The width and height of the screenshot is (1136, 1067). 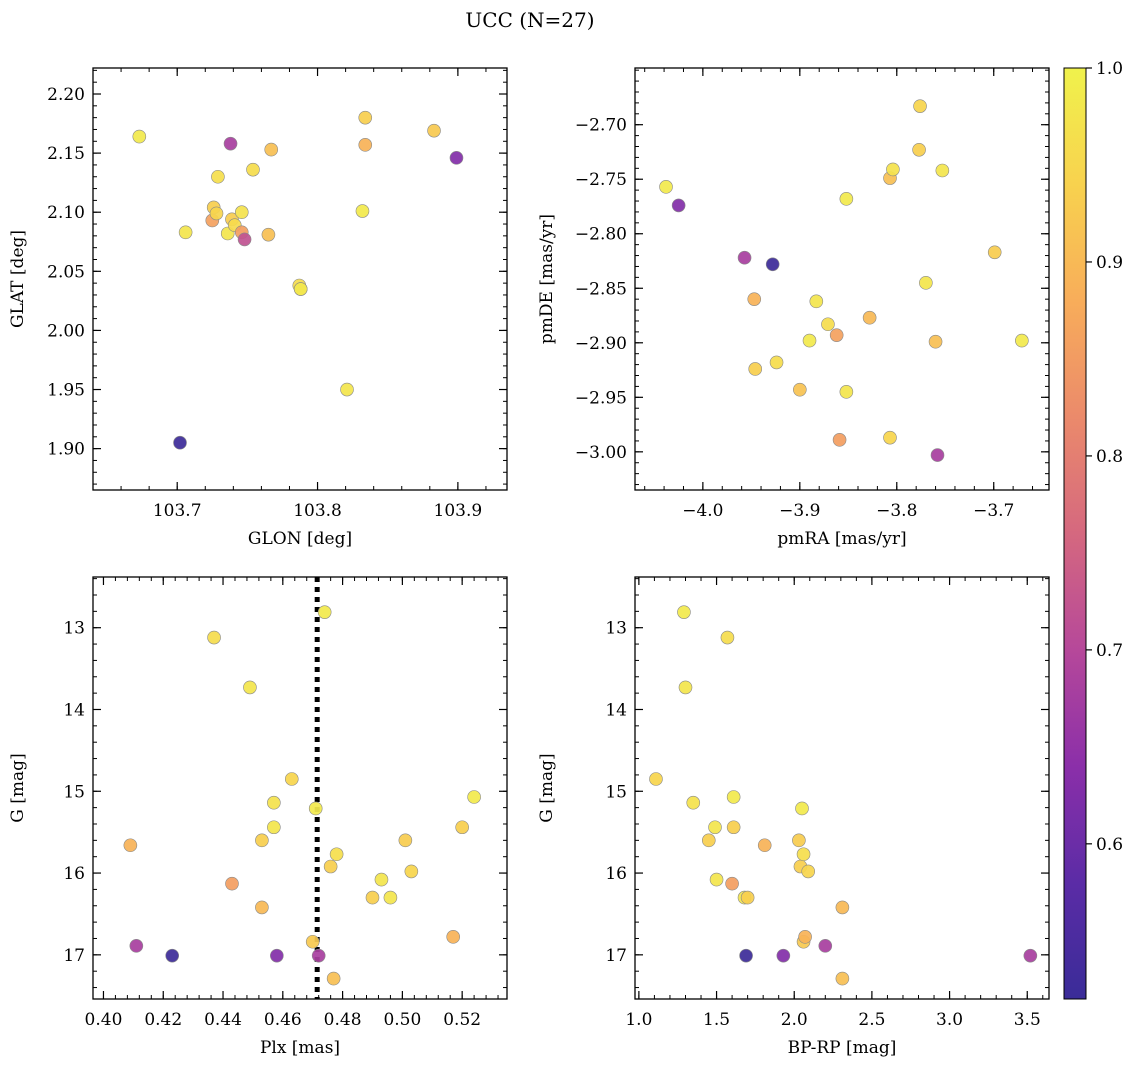 I want to click on figure-title: UCC (N=27), so click(x=529, y=20).